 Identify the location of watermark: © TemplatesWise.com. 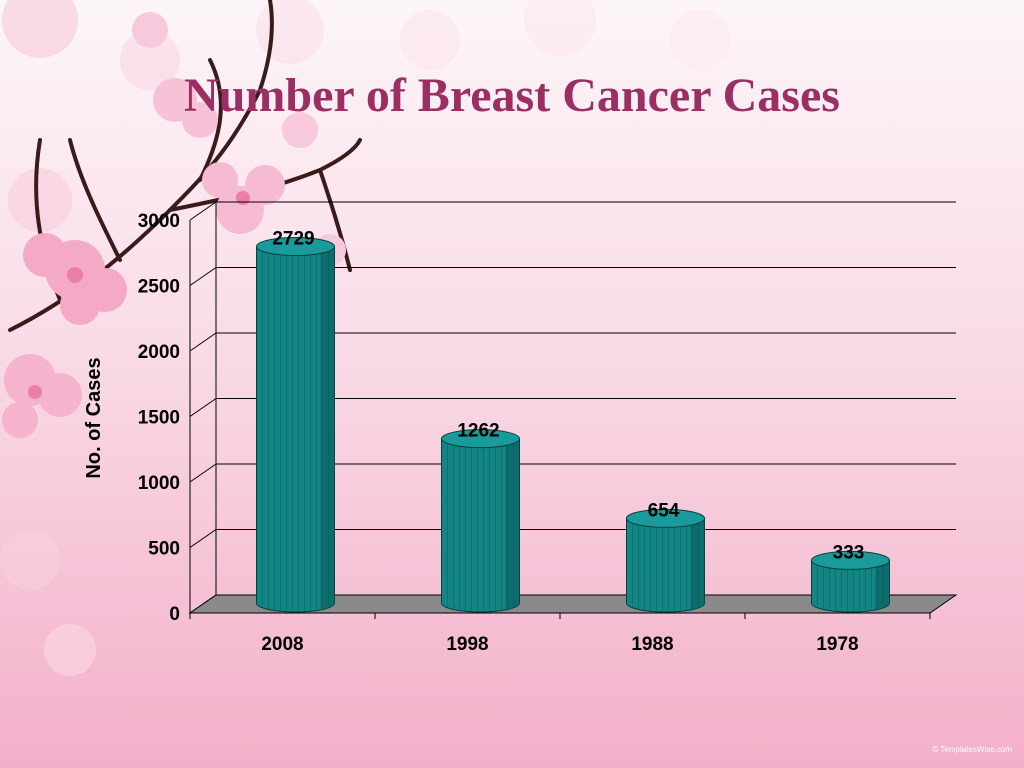
(972, 749).